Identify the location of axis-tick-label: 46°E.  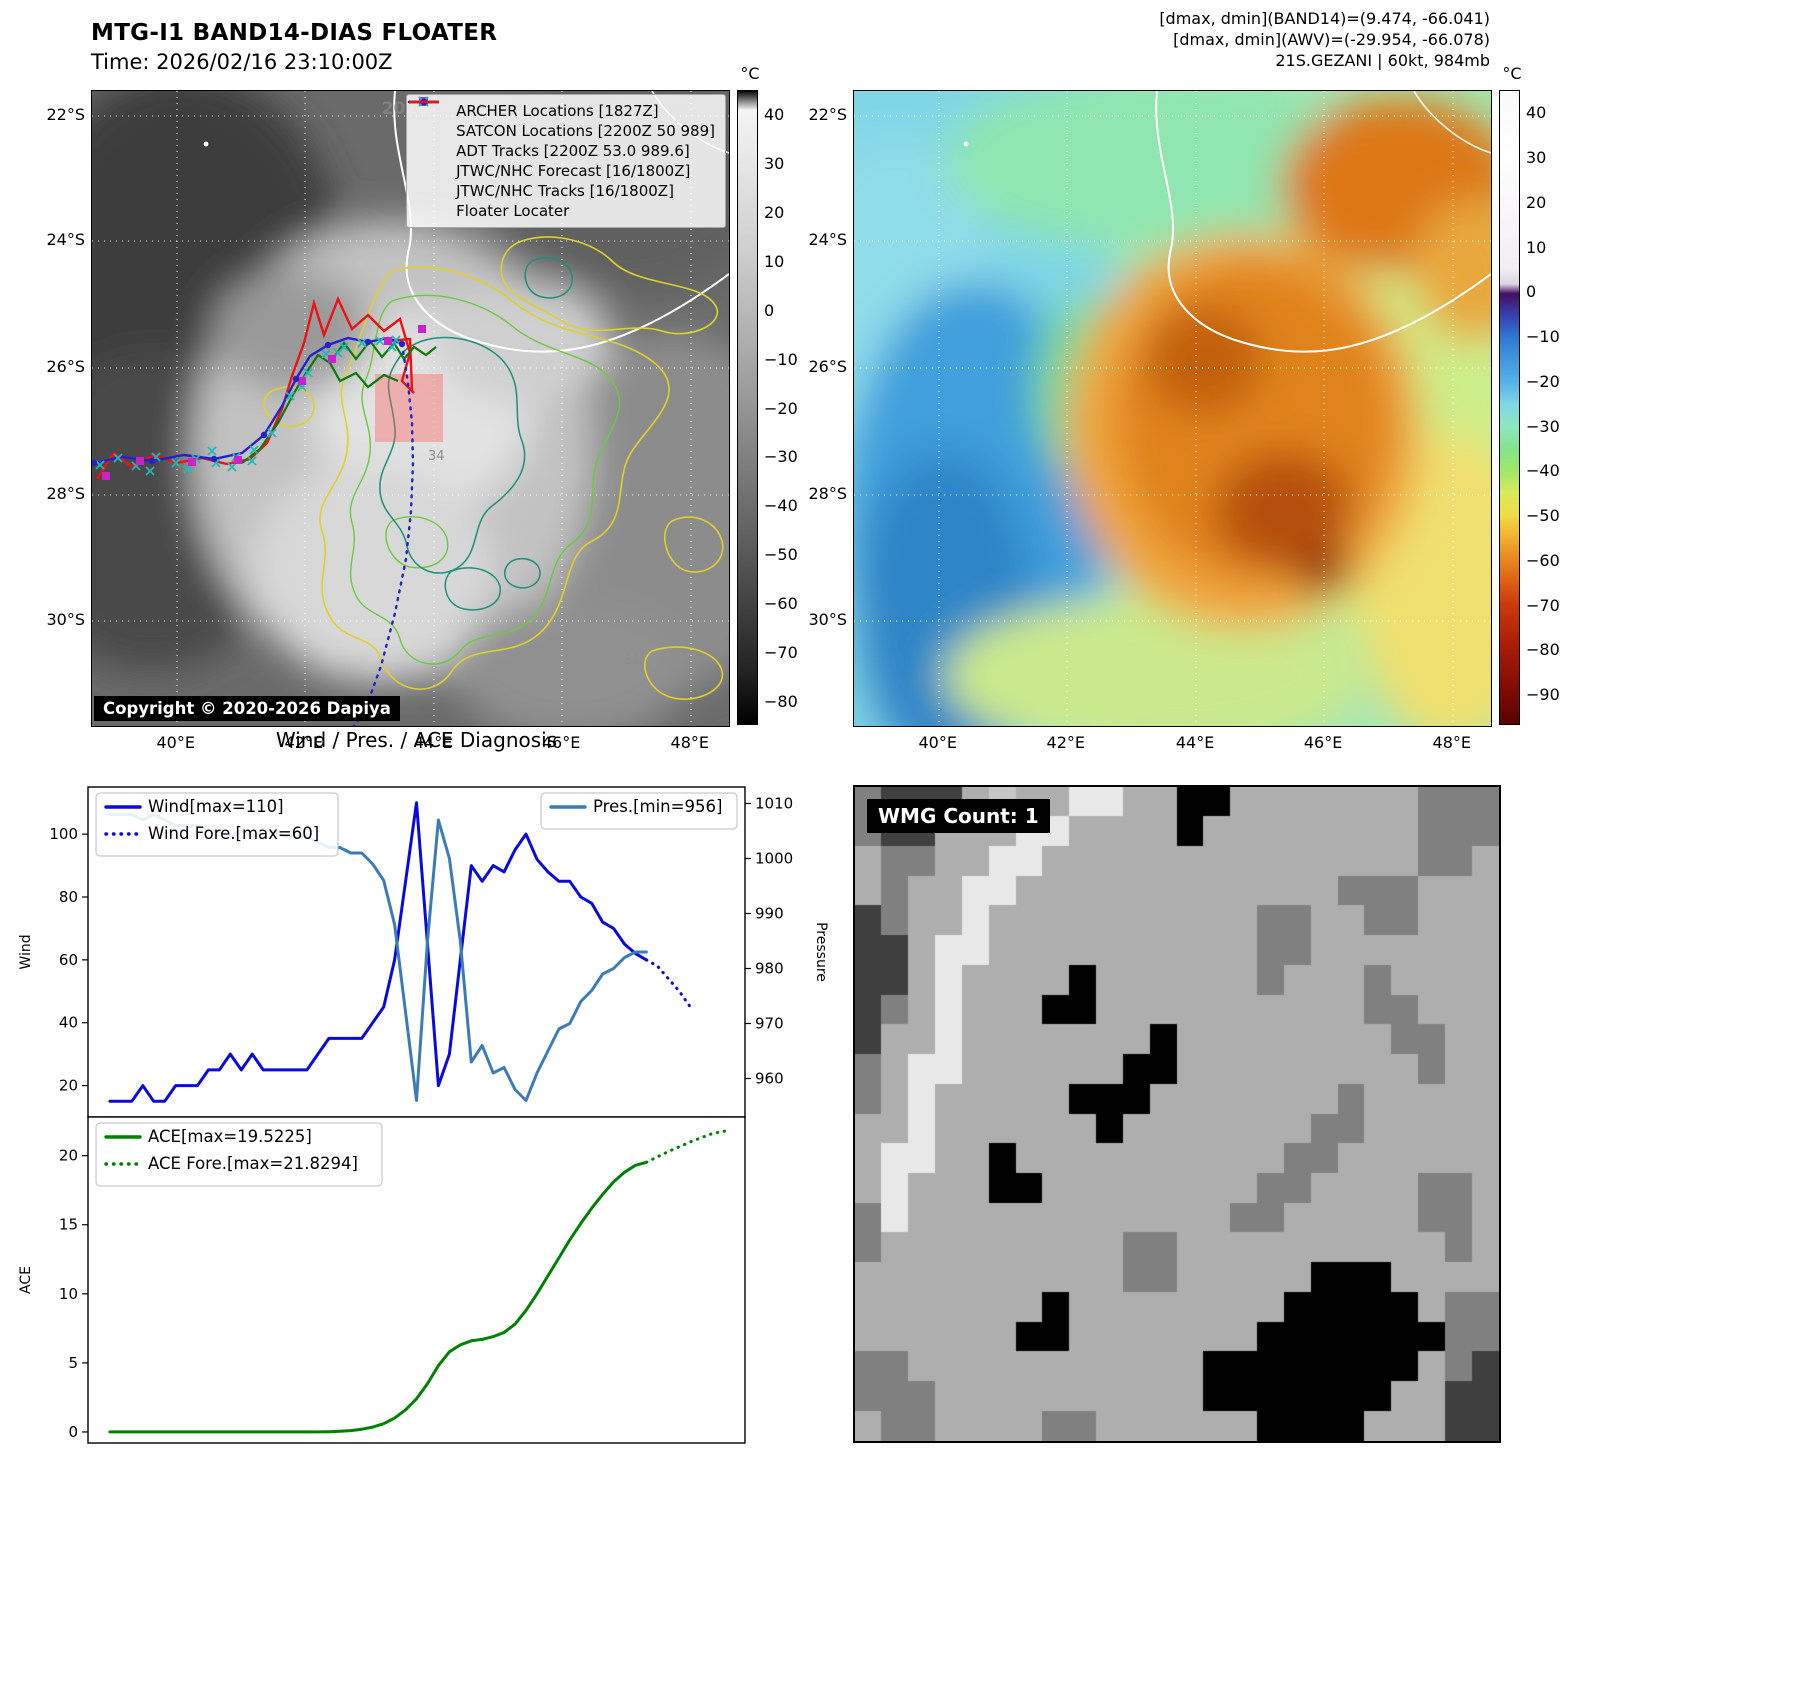
(561, 742).